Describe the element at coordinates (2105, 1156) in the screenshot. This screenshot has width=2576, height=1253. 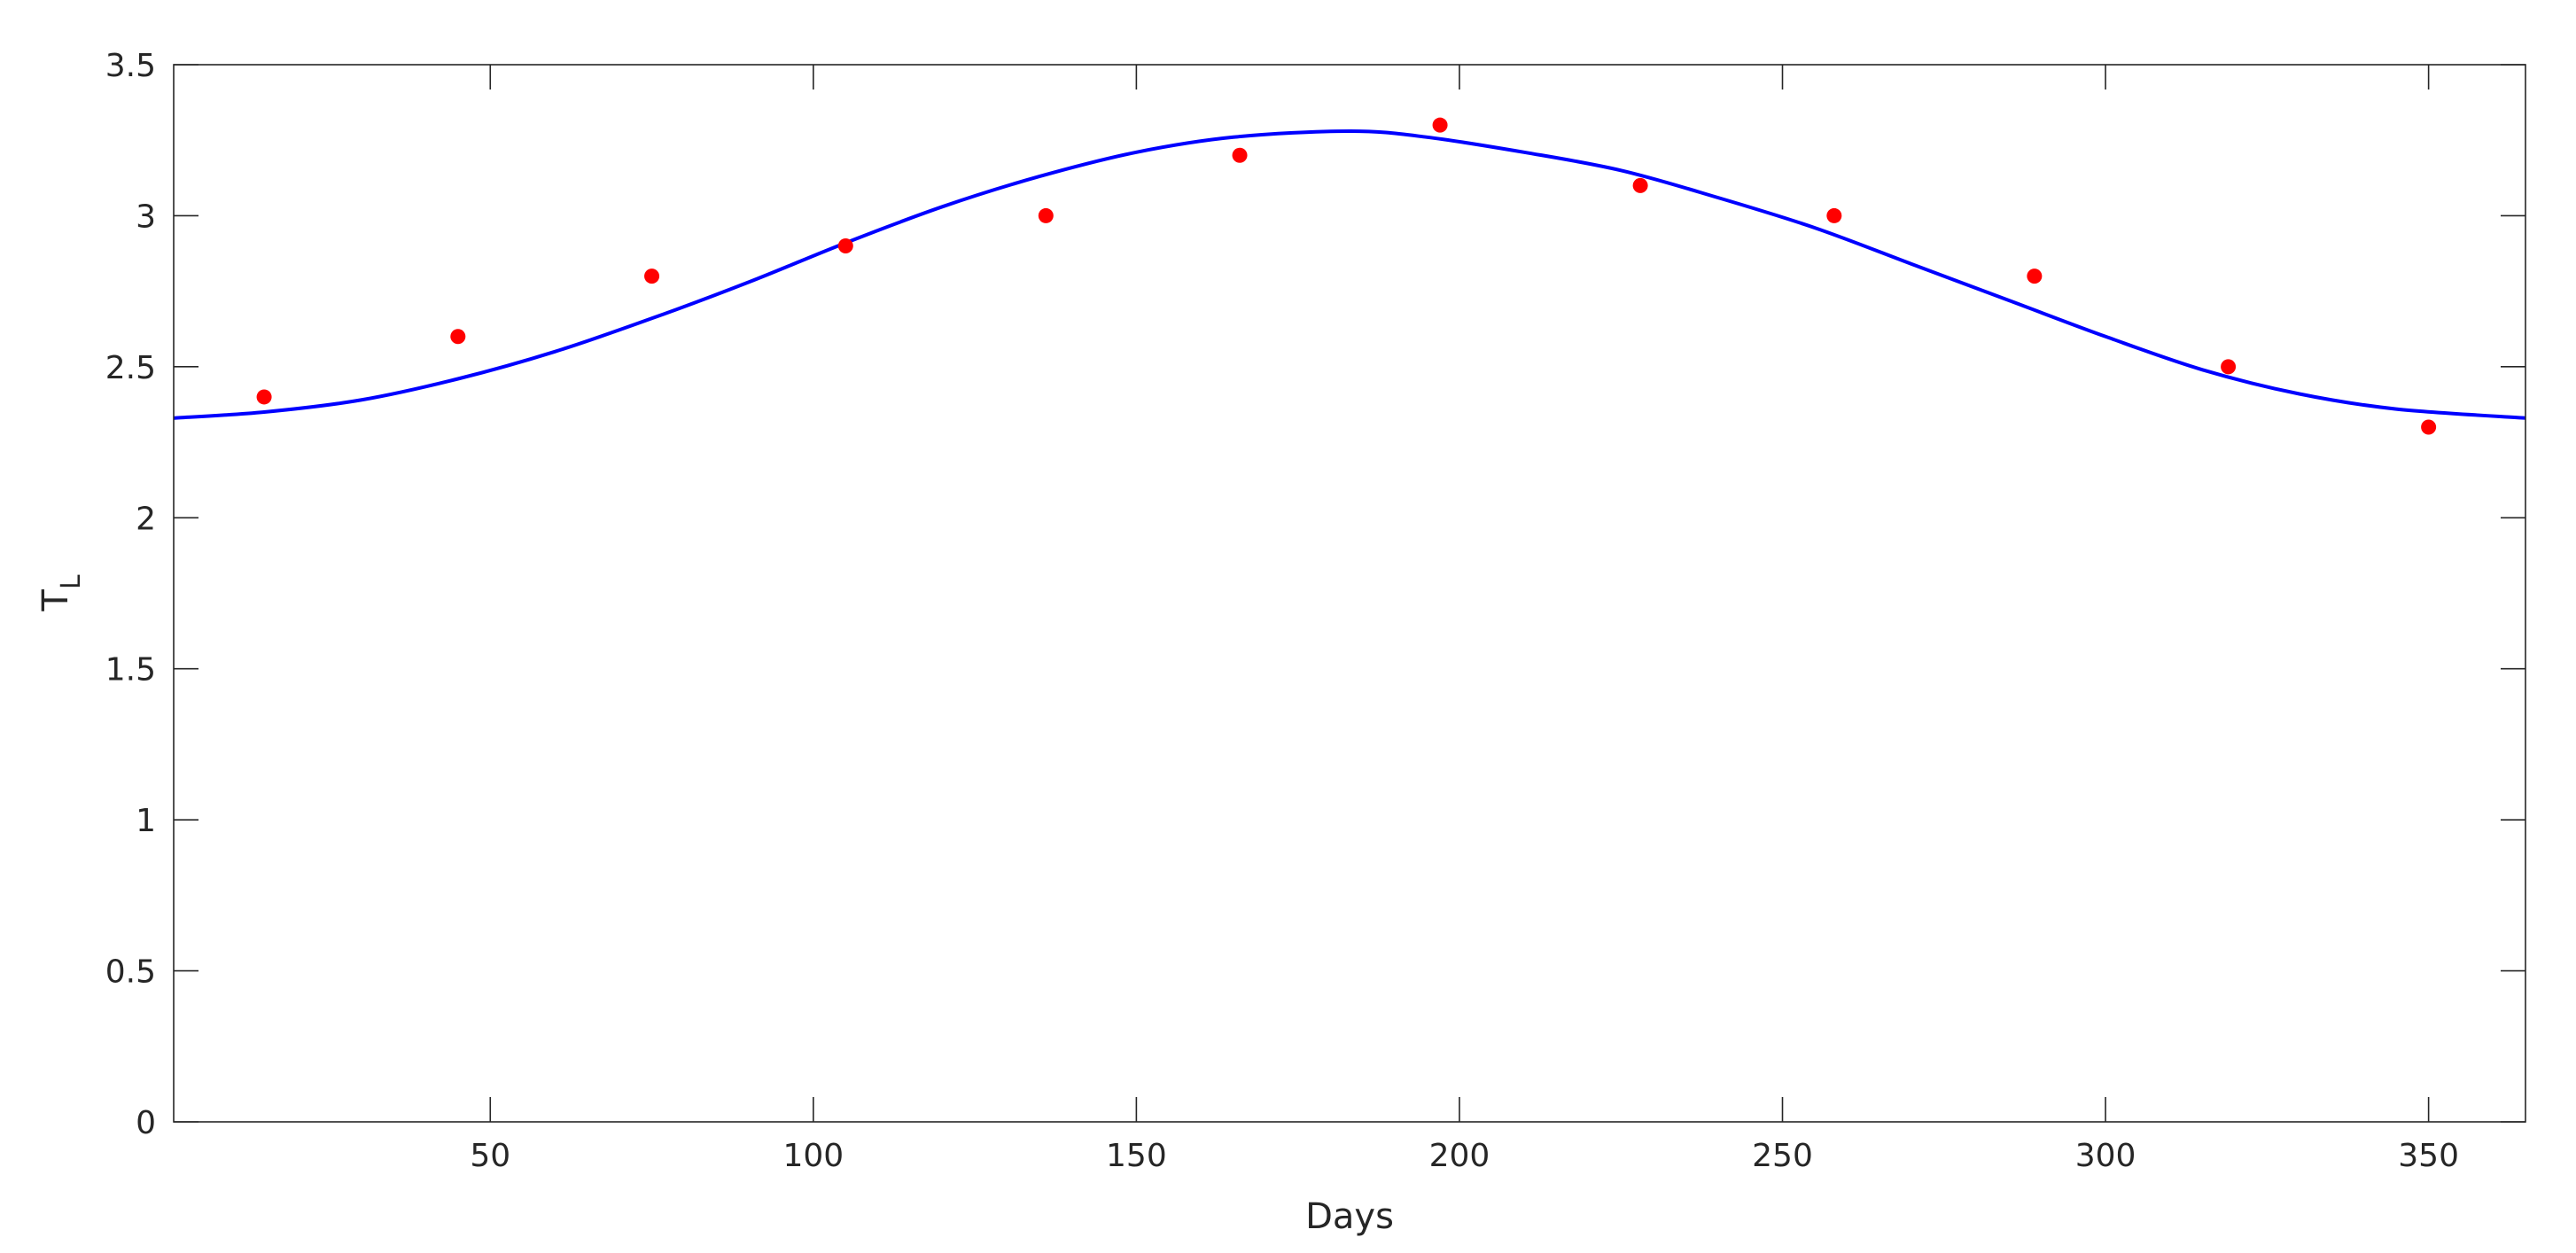
I see `x-tick-label: 300` at that location.